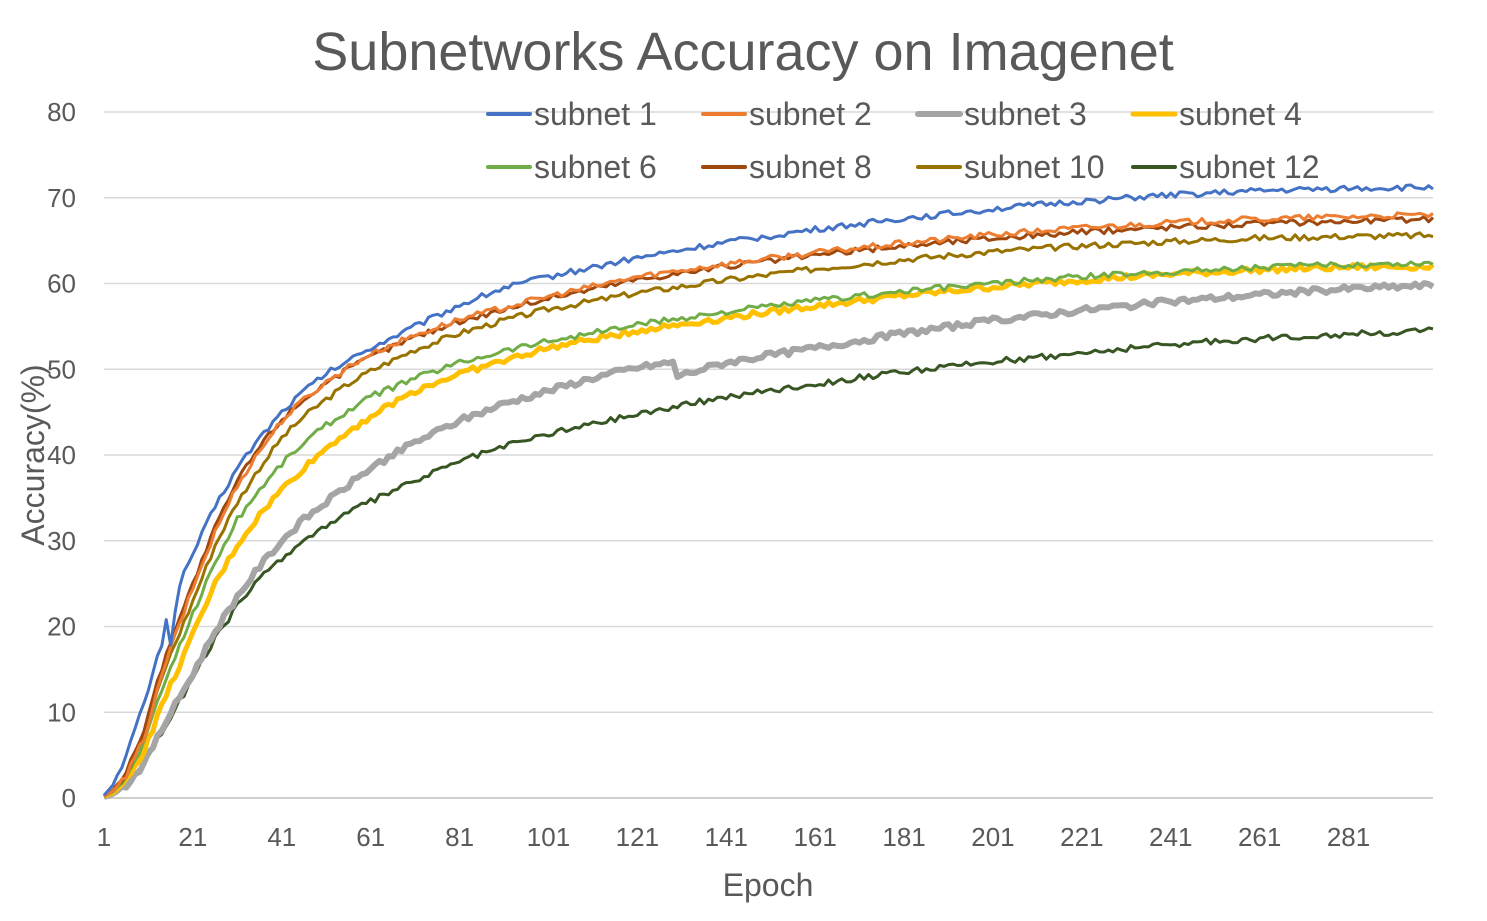  Describe the element at coordinates (370, 837) in the screenshot. I see `x-tick-label: 61` at that location.